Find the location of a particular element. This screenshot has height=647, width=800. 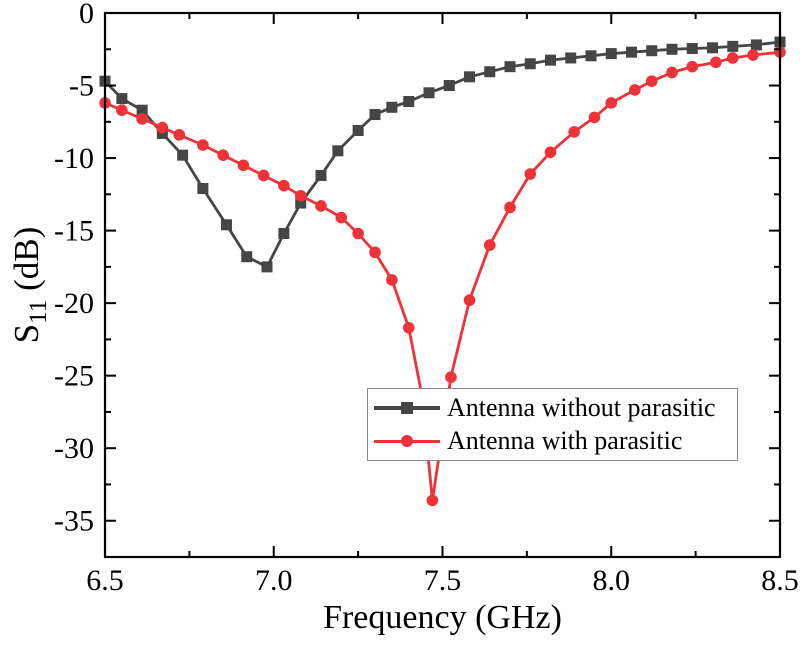

y-axis-title: S11 (dB) is located at coordinates (28, 285).